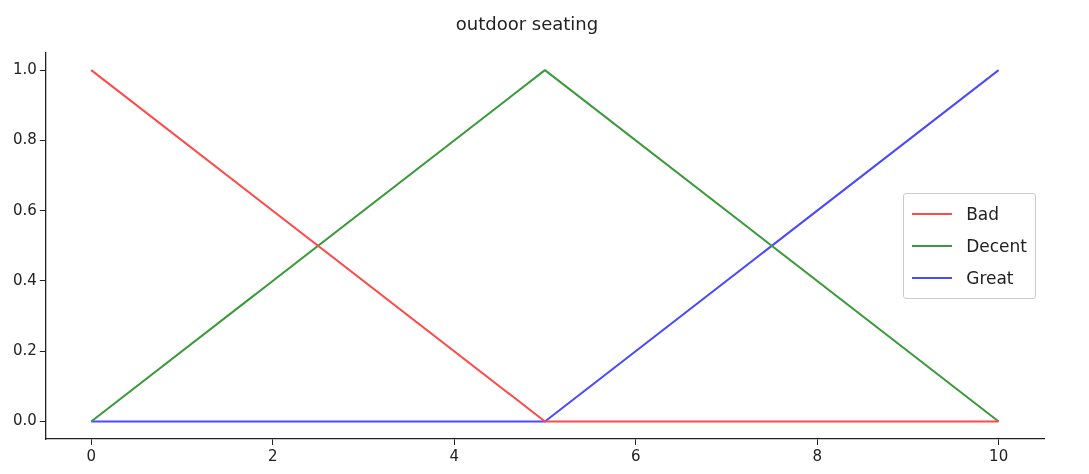 The width and height of the screenshot is (1089, 474). I want to click on y-tick-label: 0.0, so click(25, 420).